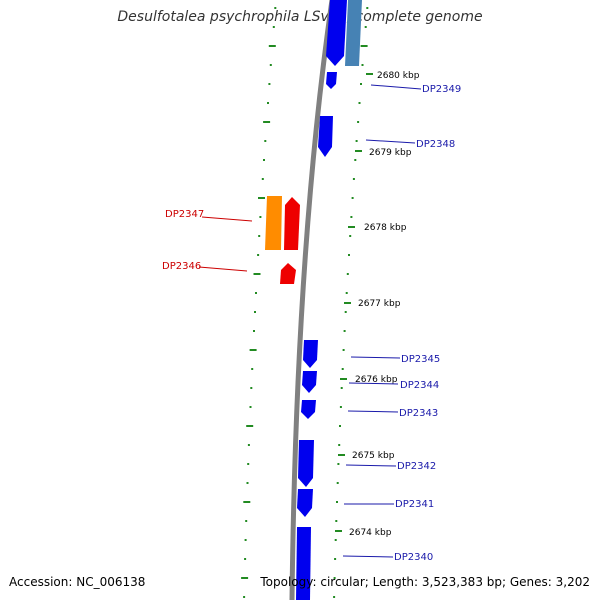  I want to click on gene-label-dp2340: DP2340, so click(413, 557).